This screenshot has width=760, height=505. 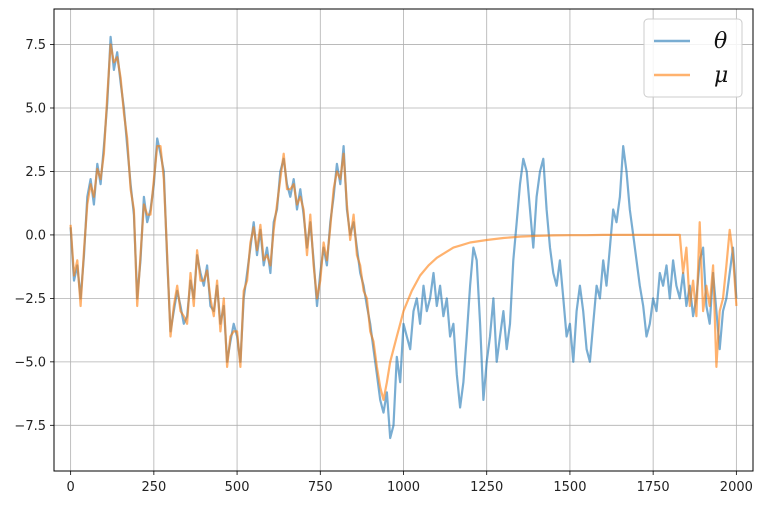 What do you see at coordinates (721, 75) in the screenshot?
I see `legend-label-mu: μ` at bounding box center [721, 75].